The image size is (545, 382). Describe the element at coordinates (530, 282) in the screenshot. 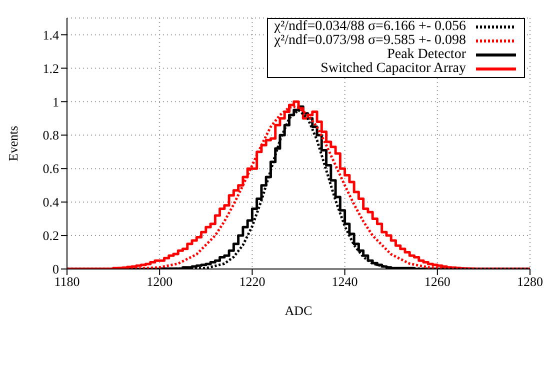

I see `x-tick-label: 1280` at that location.